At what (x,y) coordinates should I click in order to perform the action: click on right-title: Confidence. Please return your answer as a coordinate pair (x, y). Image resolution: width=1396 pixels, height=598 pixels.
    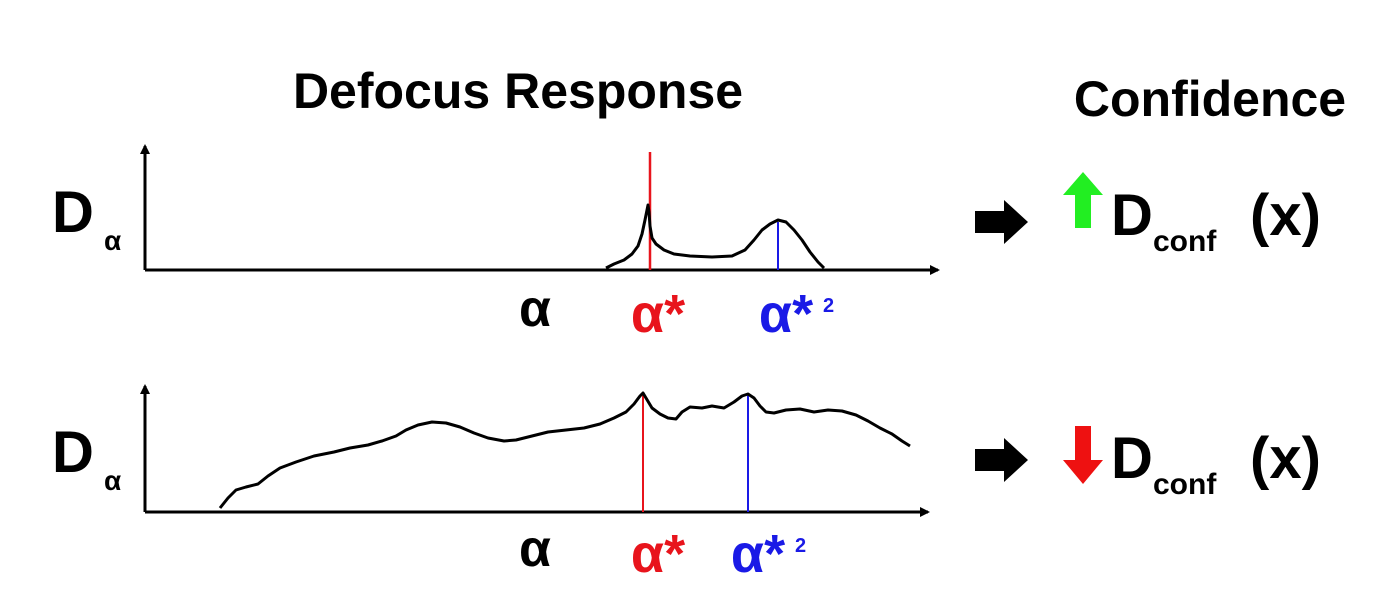
    Looking at the image, I should click on (1210, 99).